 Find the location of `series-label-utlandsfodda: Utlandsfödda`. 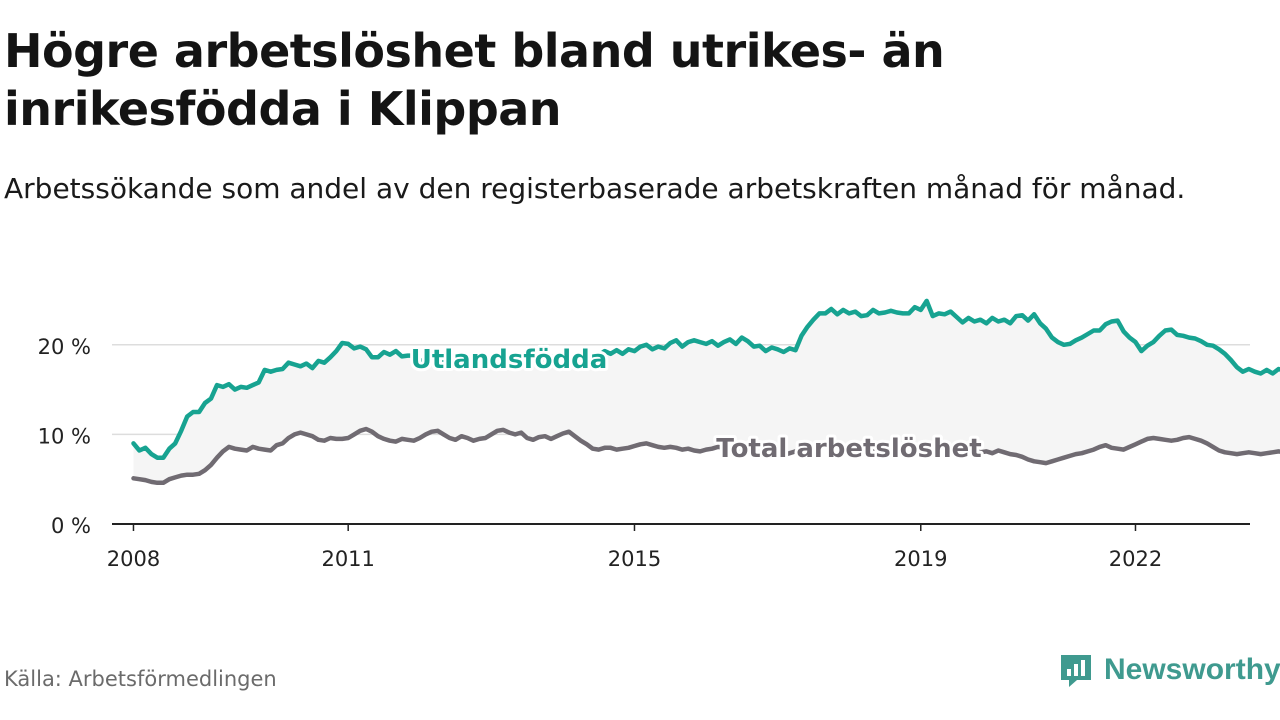

series-label-utlandsfodda: Utlandsfödda is located at coordinates (509, 360).